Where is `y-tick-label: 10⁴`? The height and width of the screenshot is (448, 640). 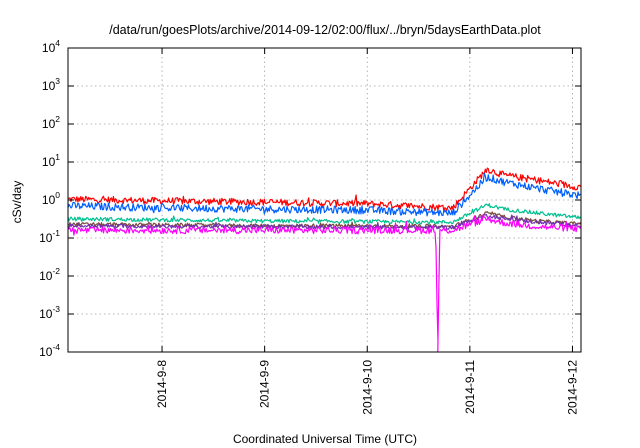
y-tick-label: 10⁴ is located at coordinates (51, 46).